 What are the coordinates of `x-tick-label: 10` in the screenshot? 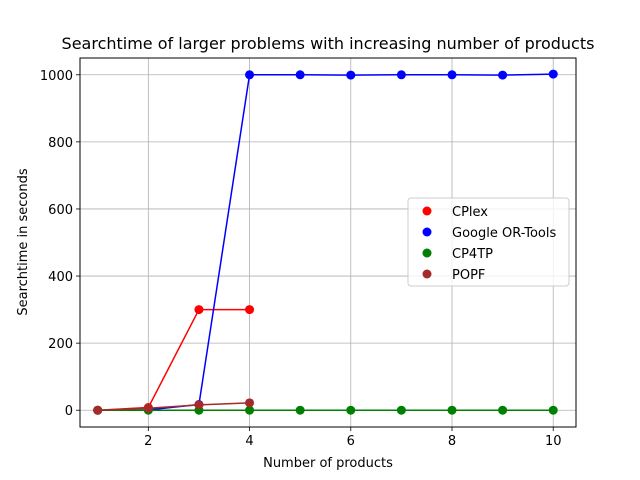 It's located at (553, 441).